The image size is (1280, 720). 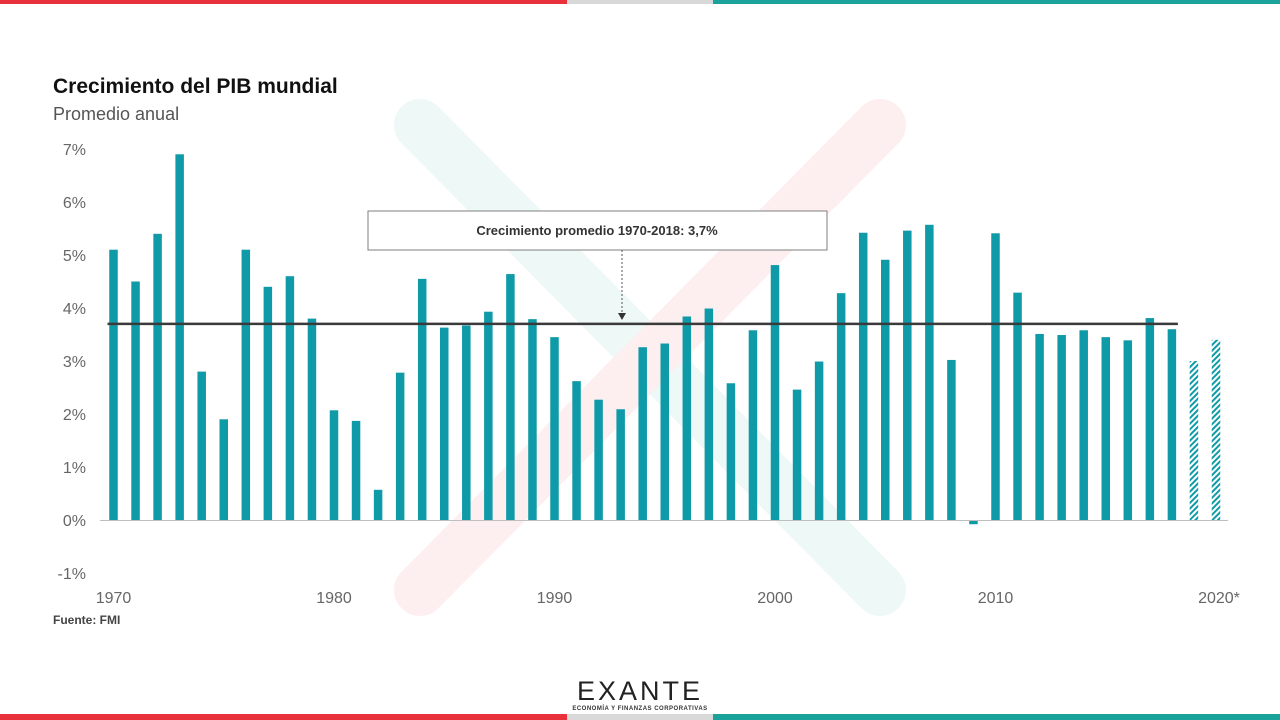 I want to click on x-tick-label: 2020*, so click(x=1219, y=598).